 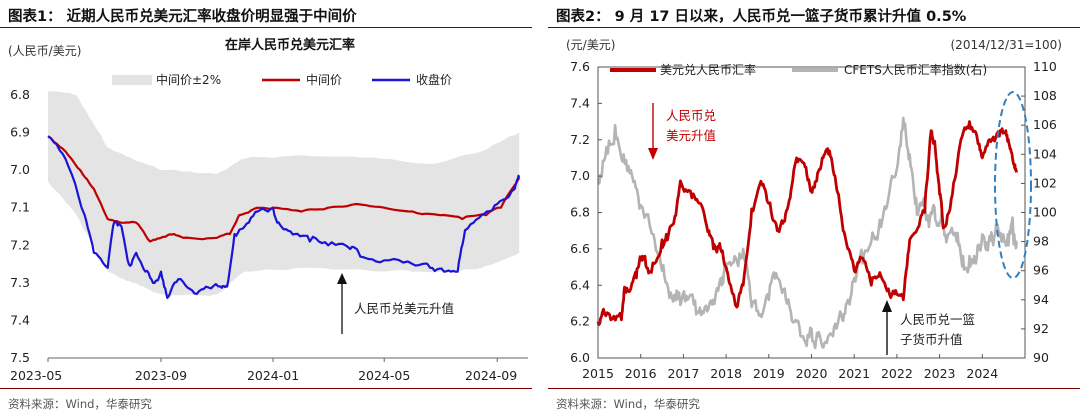 What do you see at coordinates (404, 308) in the screenshot?
I see `annotation-text-left: 人民币兑美元升值` at bounding box center [404, 308].